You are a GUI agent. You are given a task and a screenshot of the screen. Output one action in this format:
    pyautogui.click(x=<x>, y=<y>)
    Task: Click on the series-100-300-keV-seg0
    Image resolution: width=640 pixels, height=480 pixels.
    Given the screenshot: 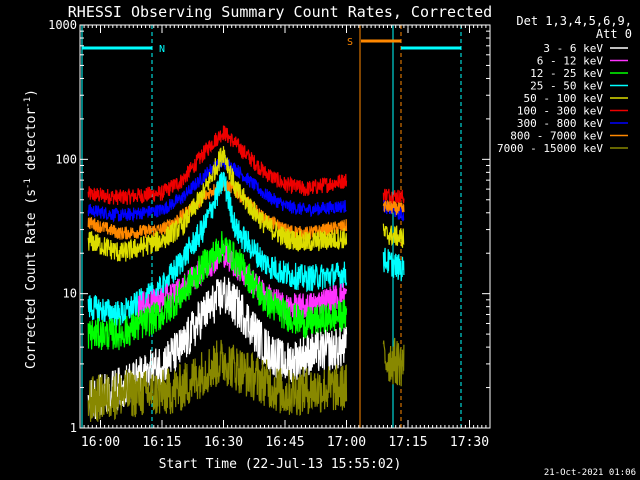 What is the action you would take?
    pyautogui.click(x=217, y=165)
    